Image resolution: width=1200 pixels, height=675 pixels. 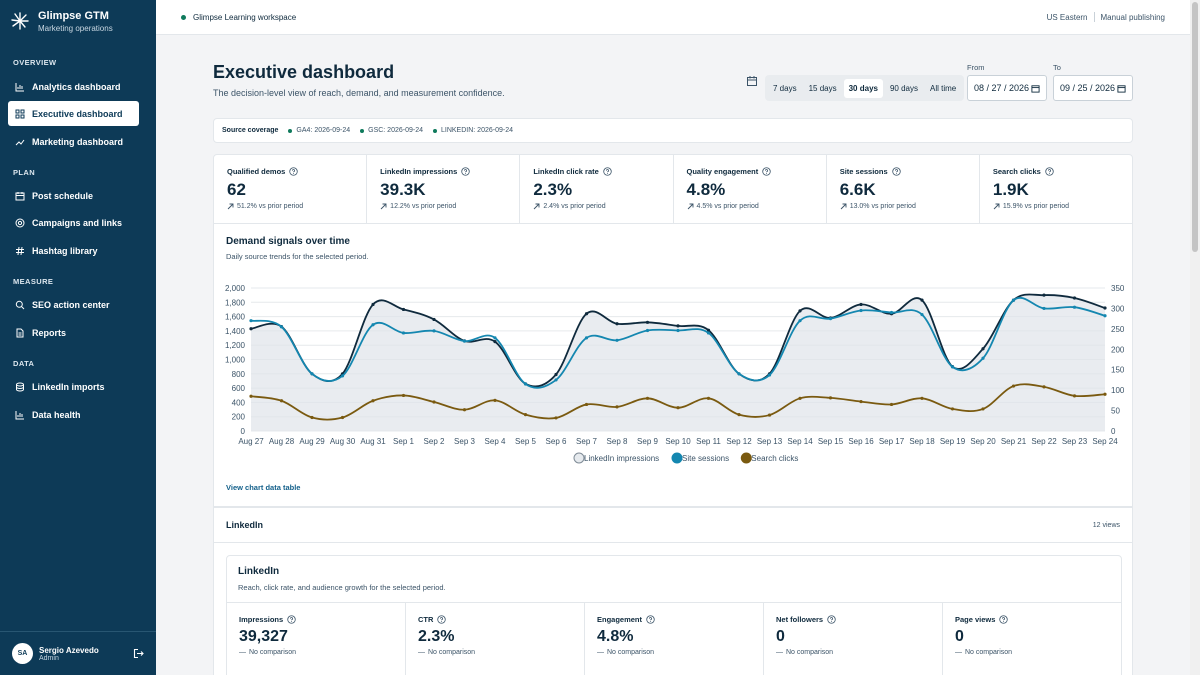 What do you see at coordinates (35, 62) in the screenshot?
I see `nav-section-overview: OVERVIEW` at bounding box center [35, 62].